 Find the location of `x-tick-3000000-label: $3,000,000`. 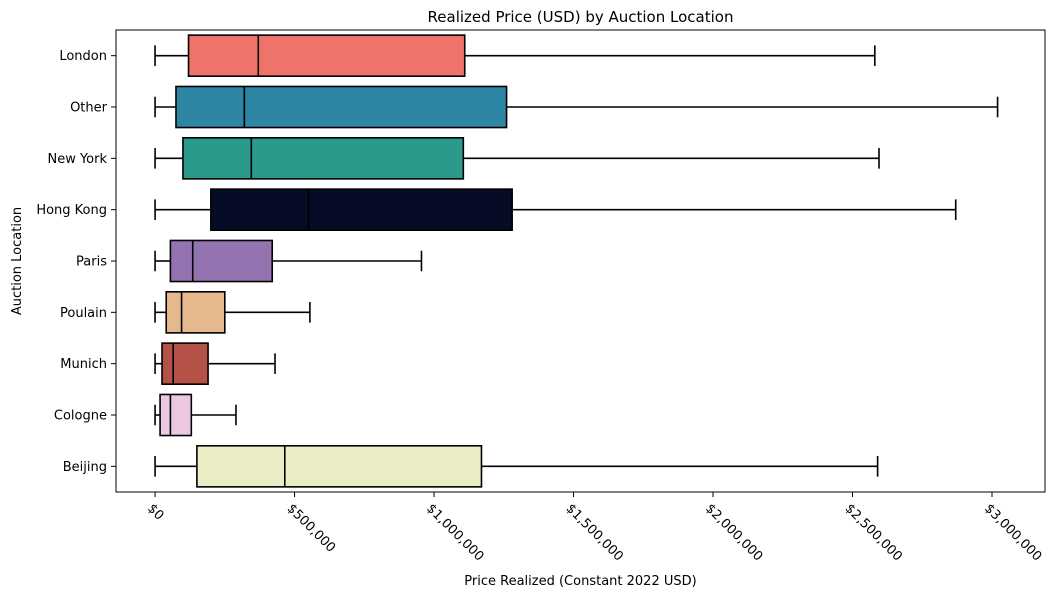

x-tick-3000000-label: $3,000,000 is located at coordinates (1012, 532).